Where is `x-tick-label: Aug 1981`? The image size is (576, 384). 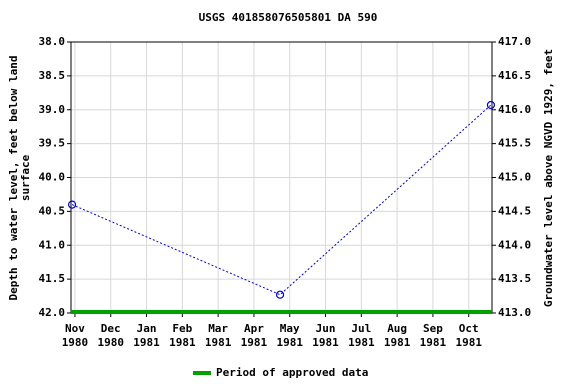 x-tick-label: Aug 1981 is located at coordinates (397, 335).